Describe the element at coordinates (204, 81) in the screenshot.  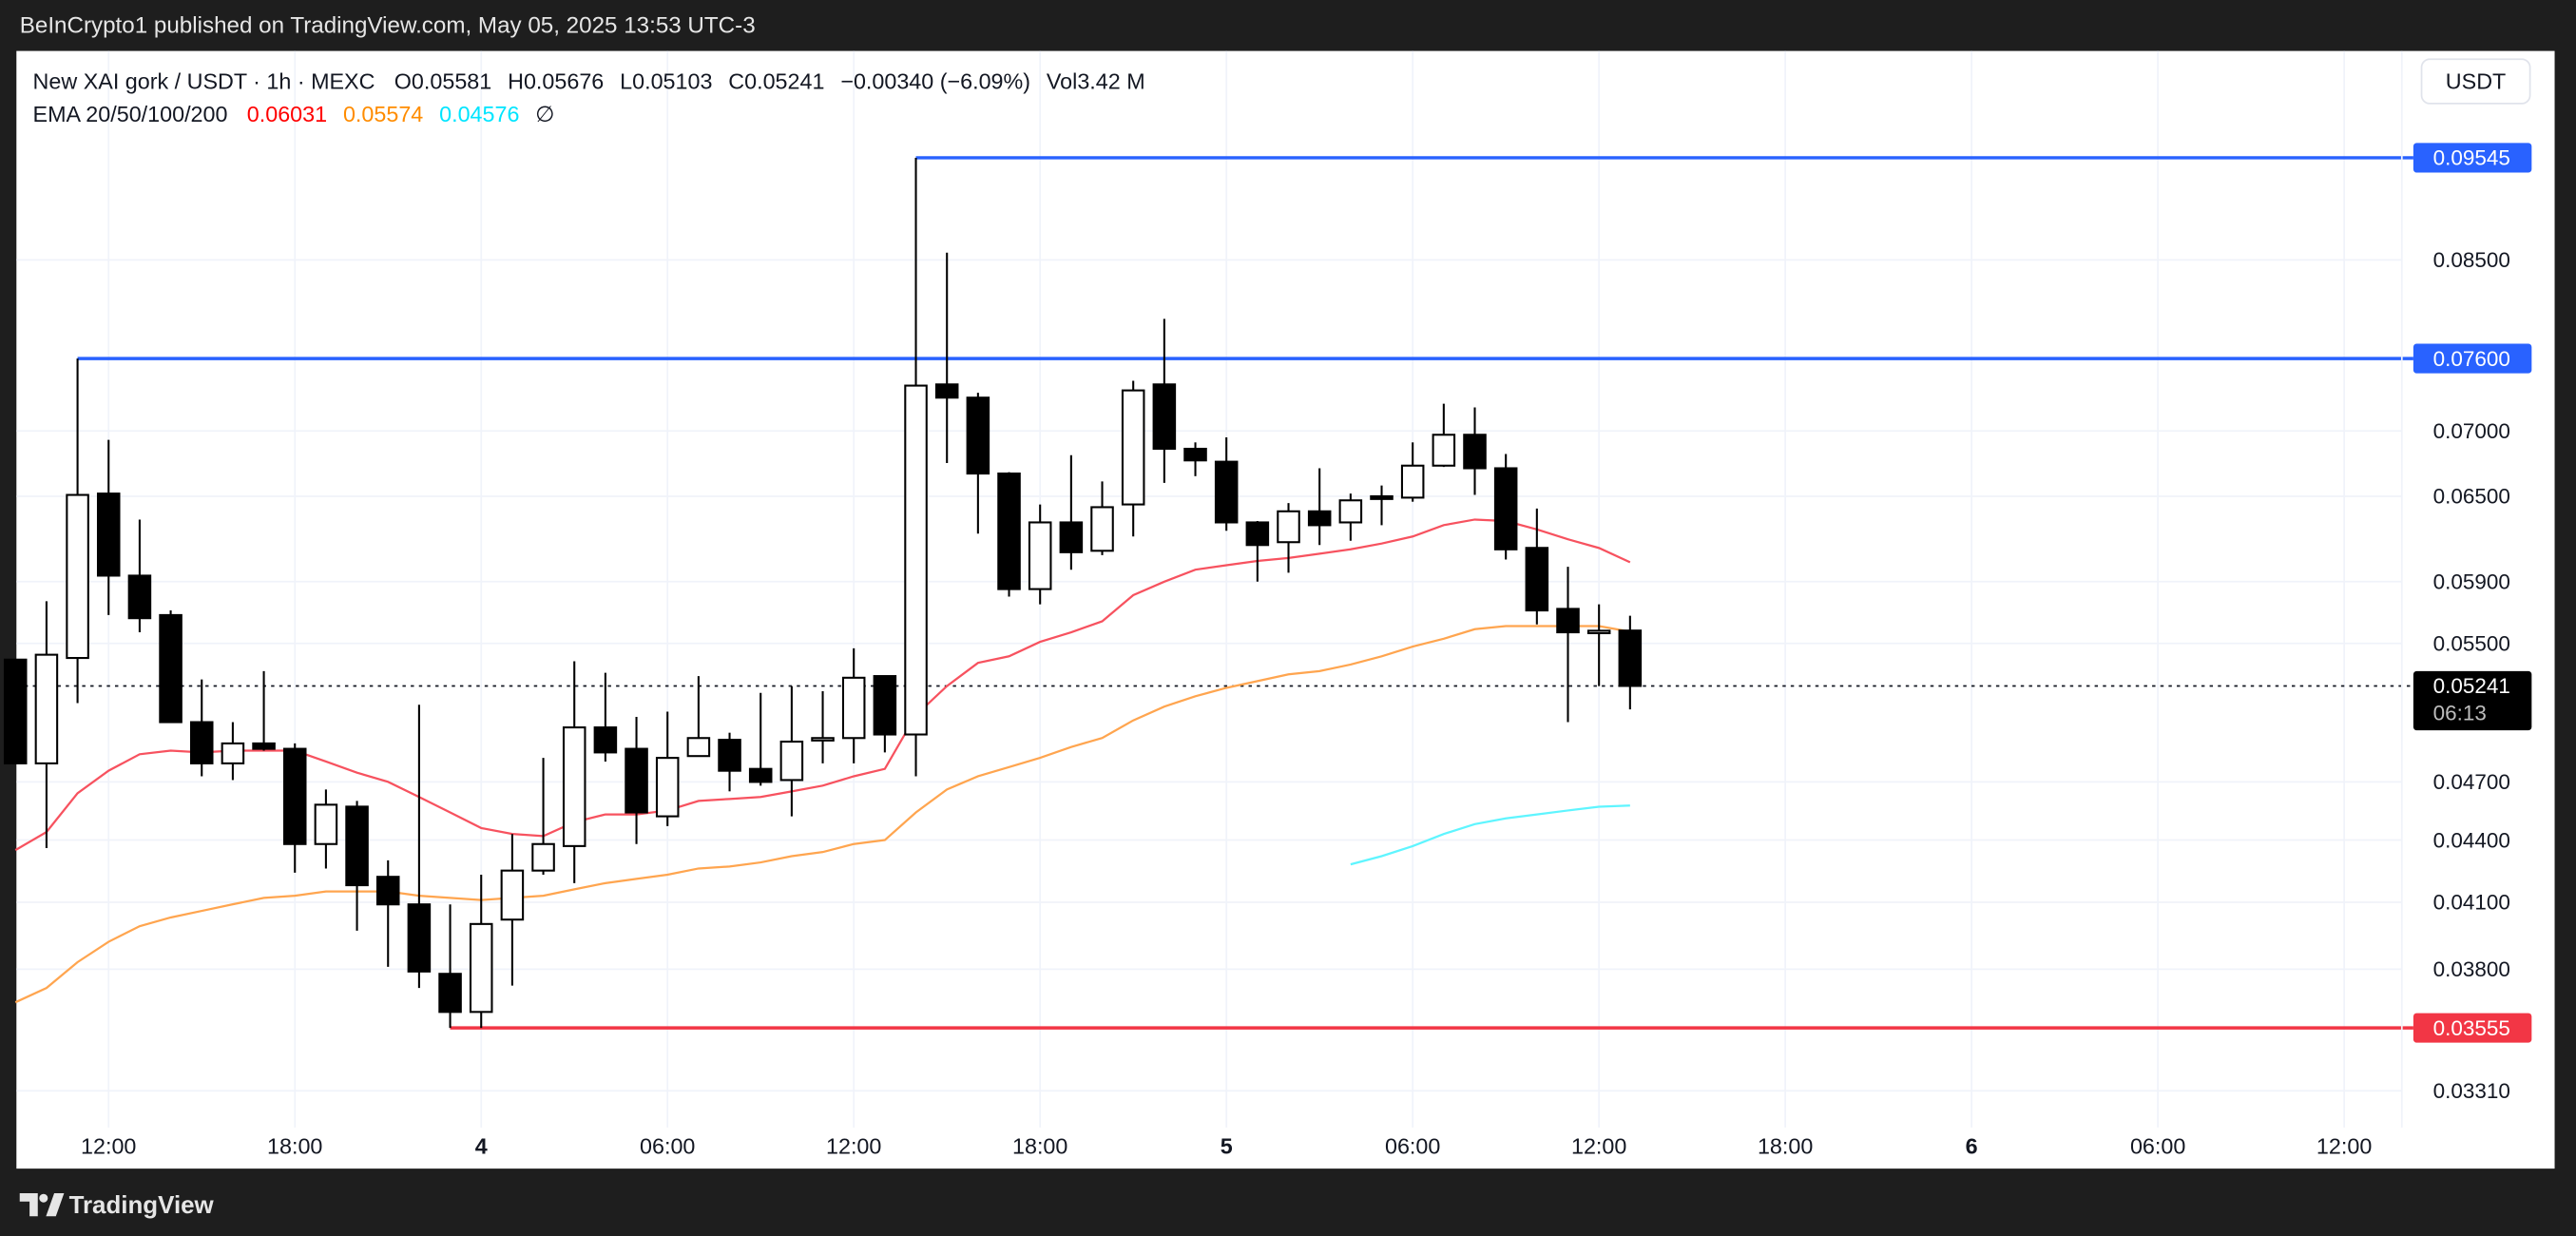
I see `symbol-title: New XAI gork / USDT · 1h · MEXC` at that location.